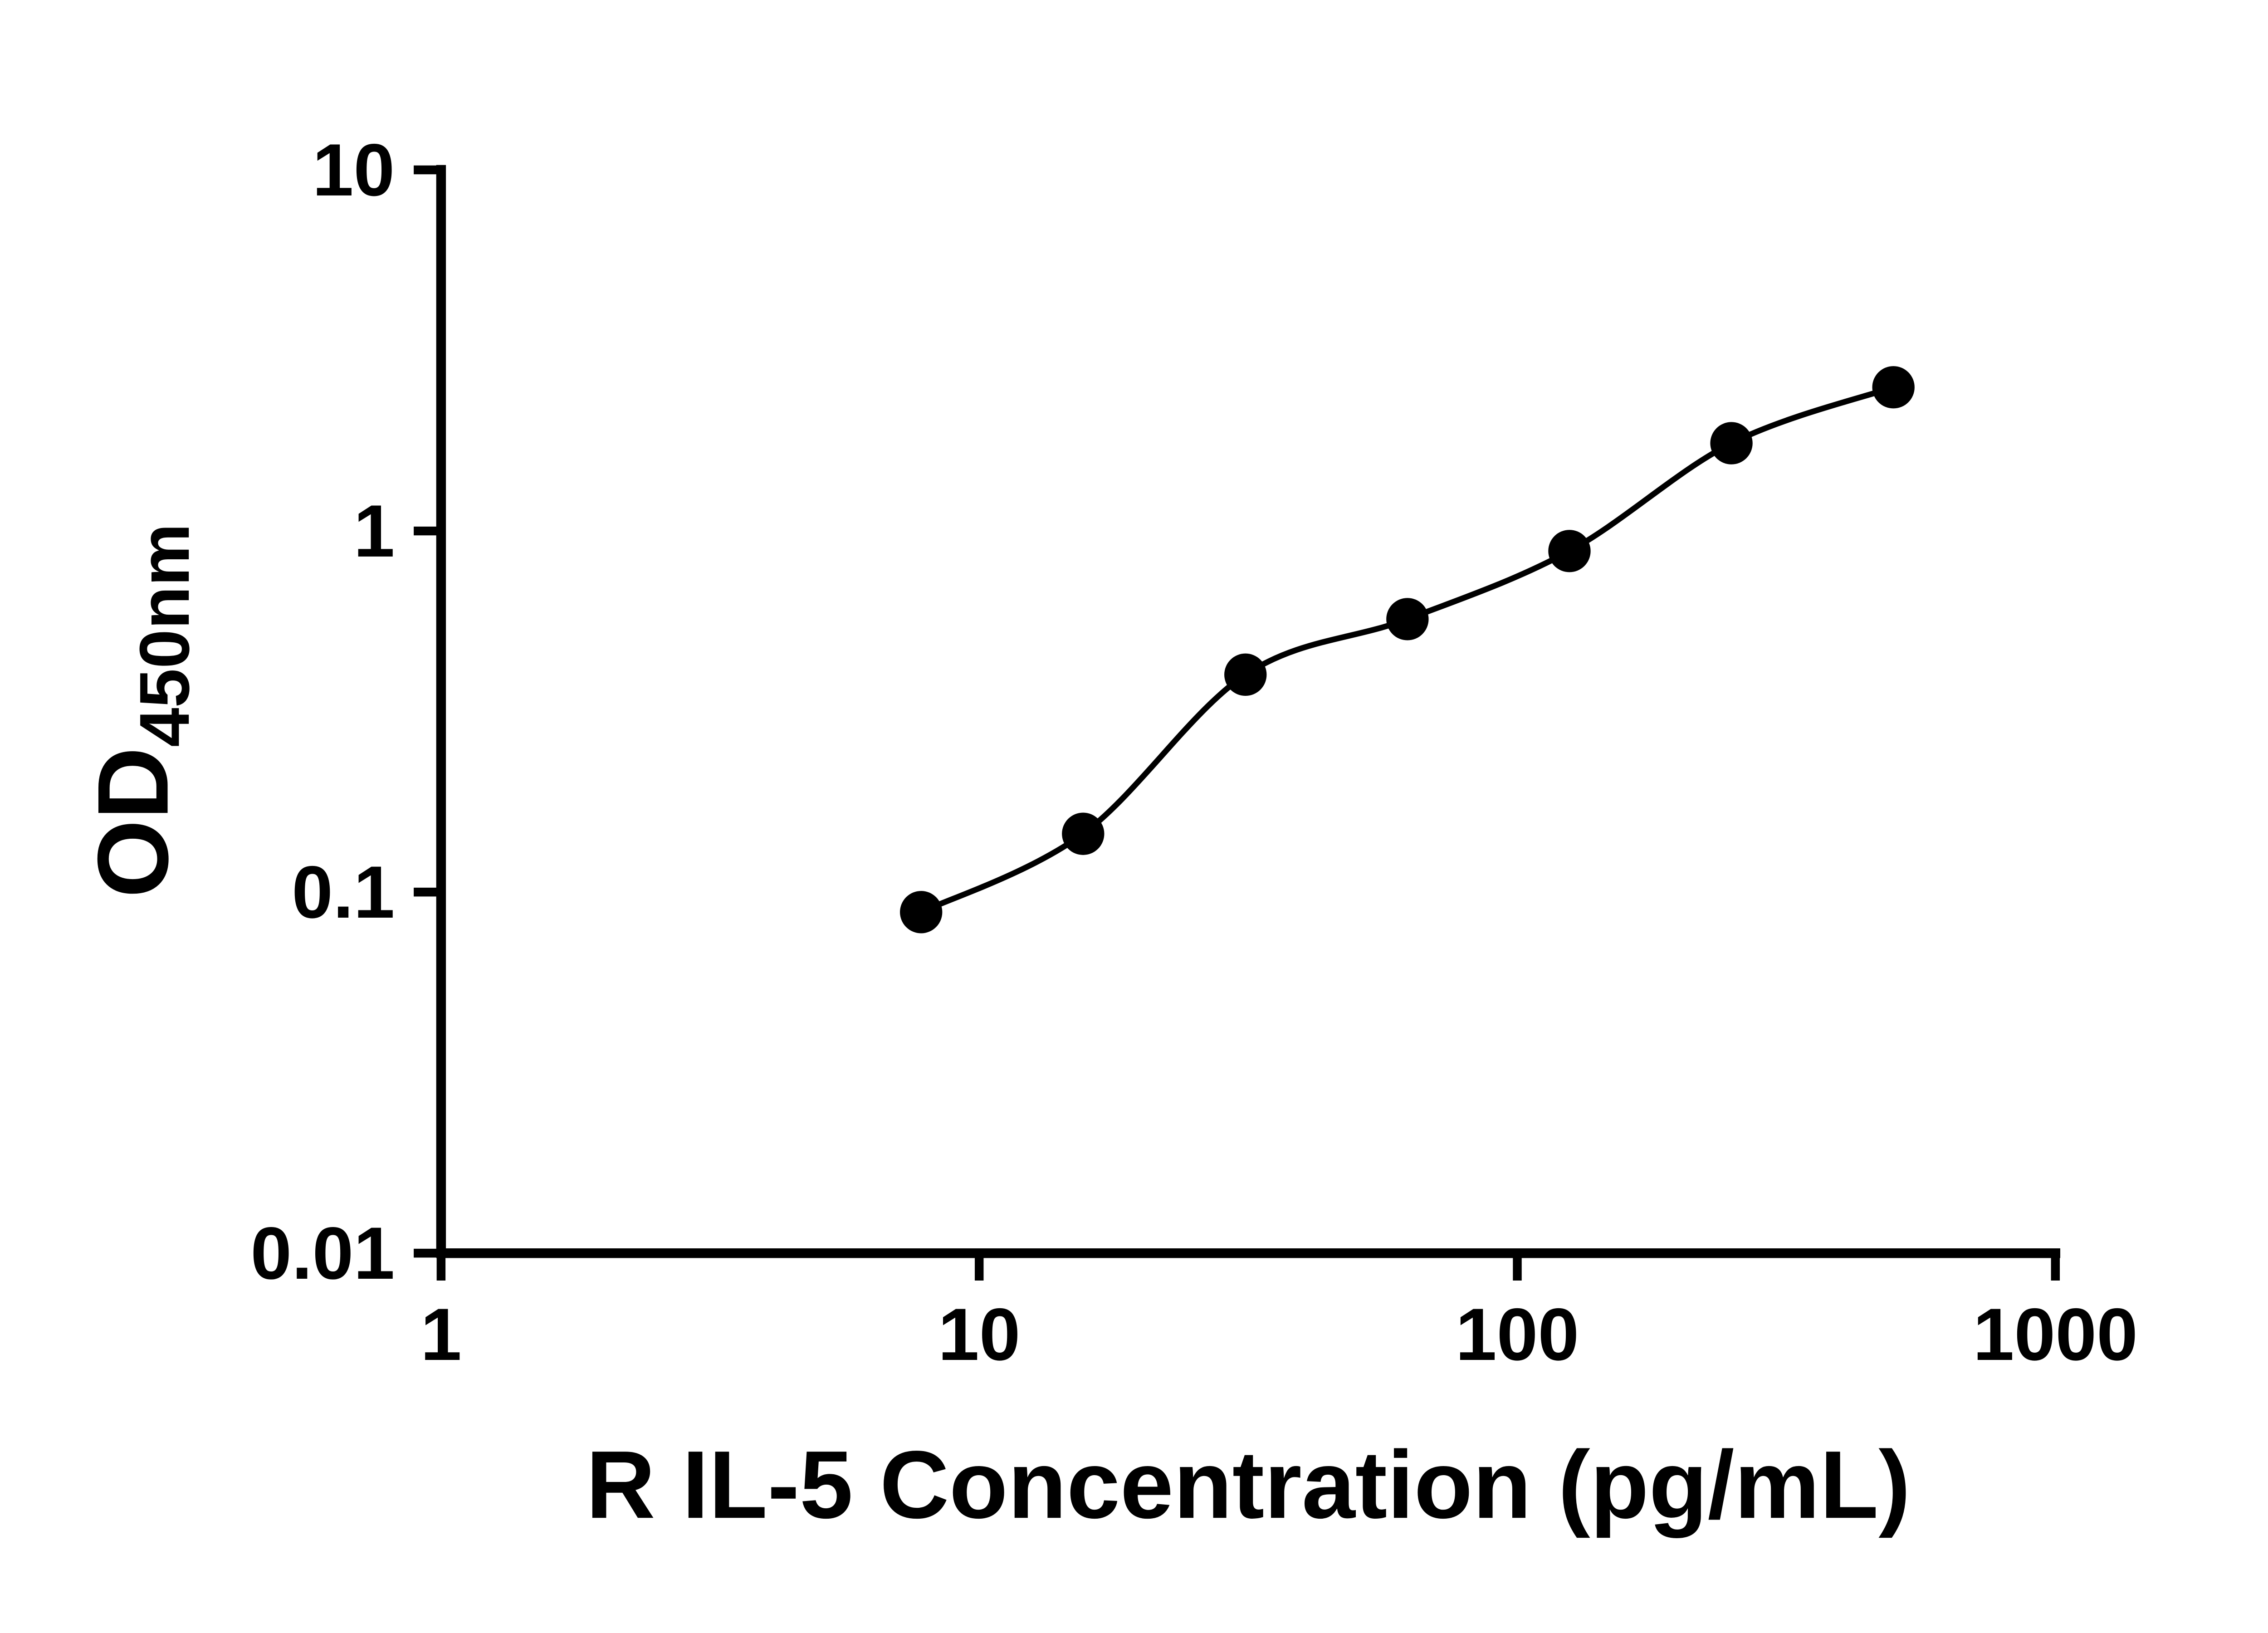 Image resolution: width=2268 pixels, height=1633 pixels. Describe the element at coordinates (2056, 1334) in the screenshot. I see `x-tick-label: 1000` at that location.